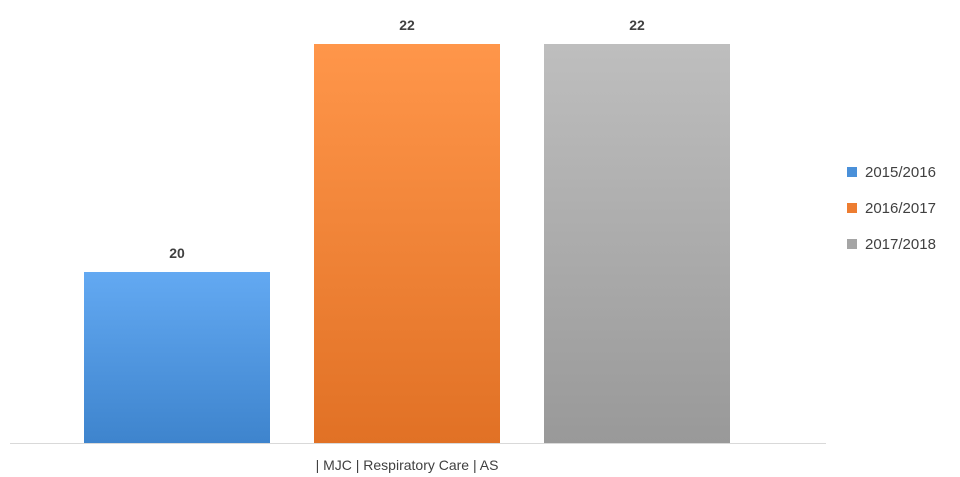 This screenshot has height=477, width=960. What do you see at coordinates (852, 208) in the screenshot?
I see `legend-swatch-2016-2017` at bounding box center [852, 208].